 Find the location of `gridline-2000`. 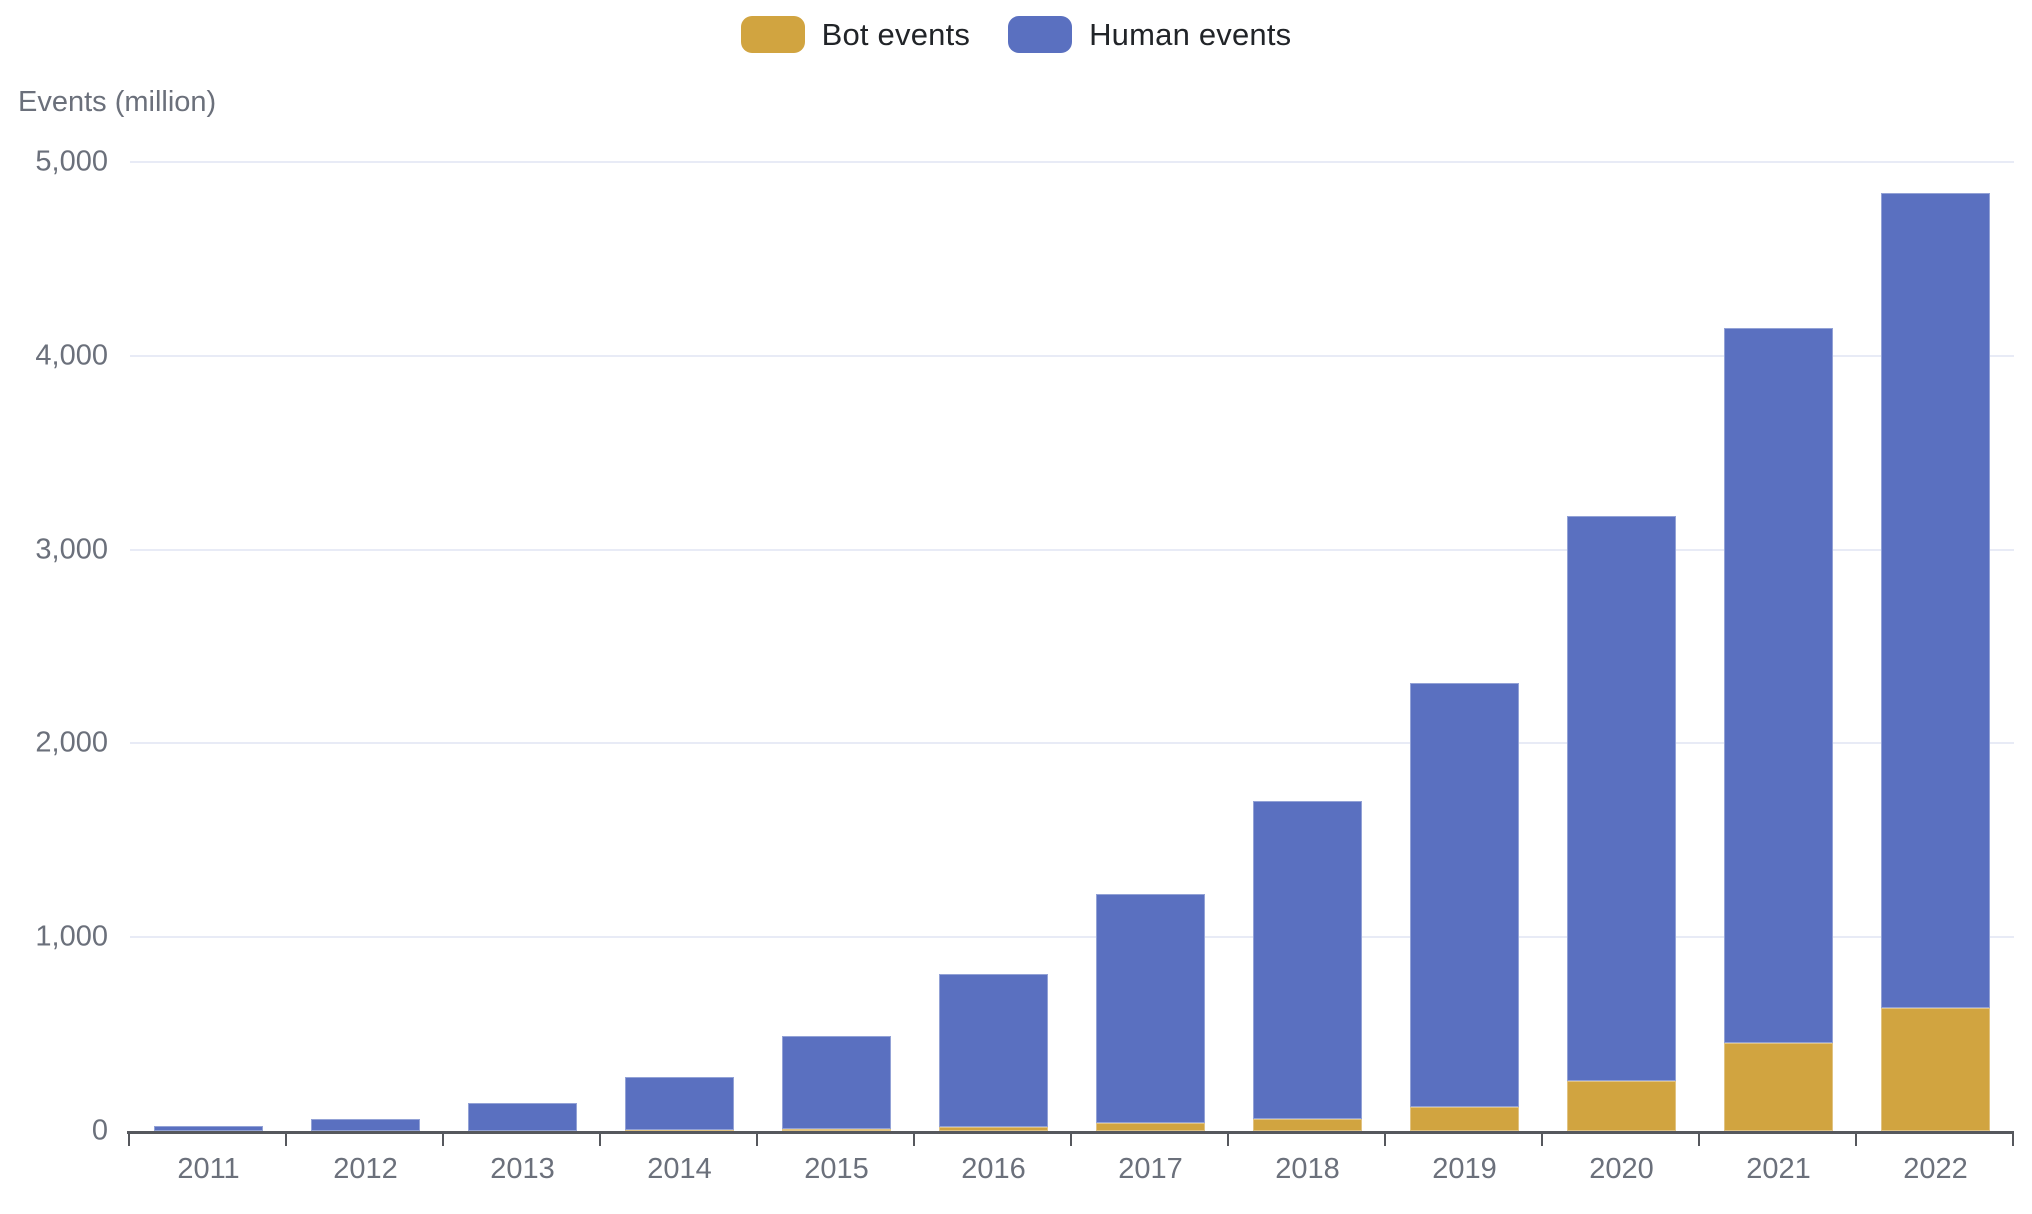

gridline-2000 is located at coordinates (1072, 743).